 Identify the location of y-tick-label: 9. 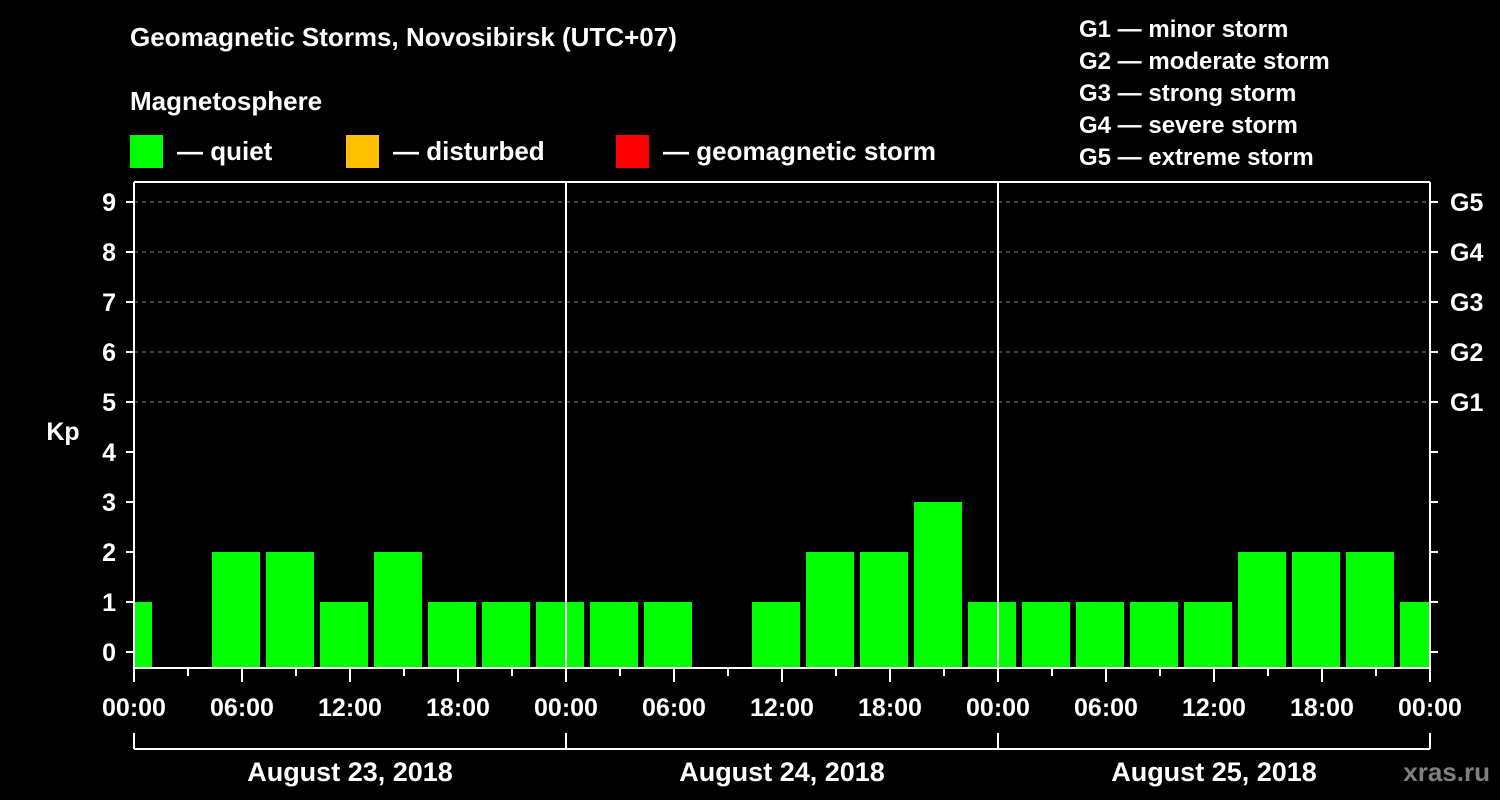
(109, 203).